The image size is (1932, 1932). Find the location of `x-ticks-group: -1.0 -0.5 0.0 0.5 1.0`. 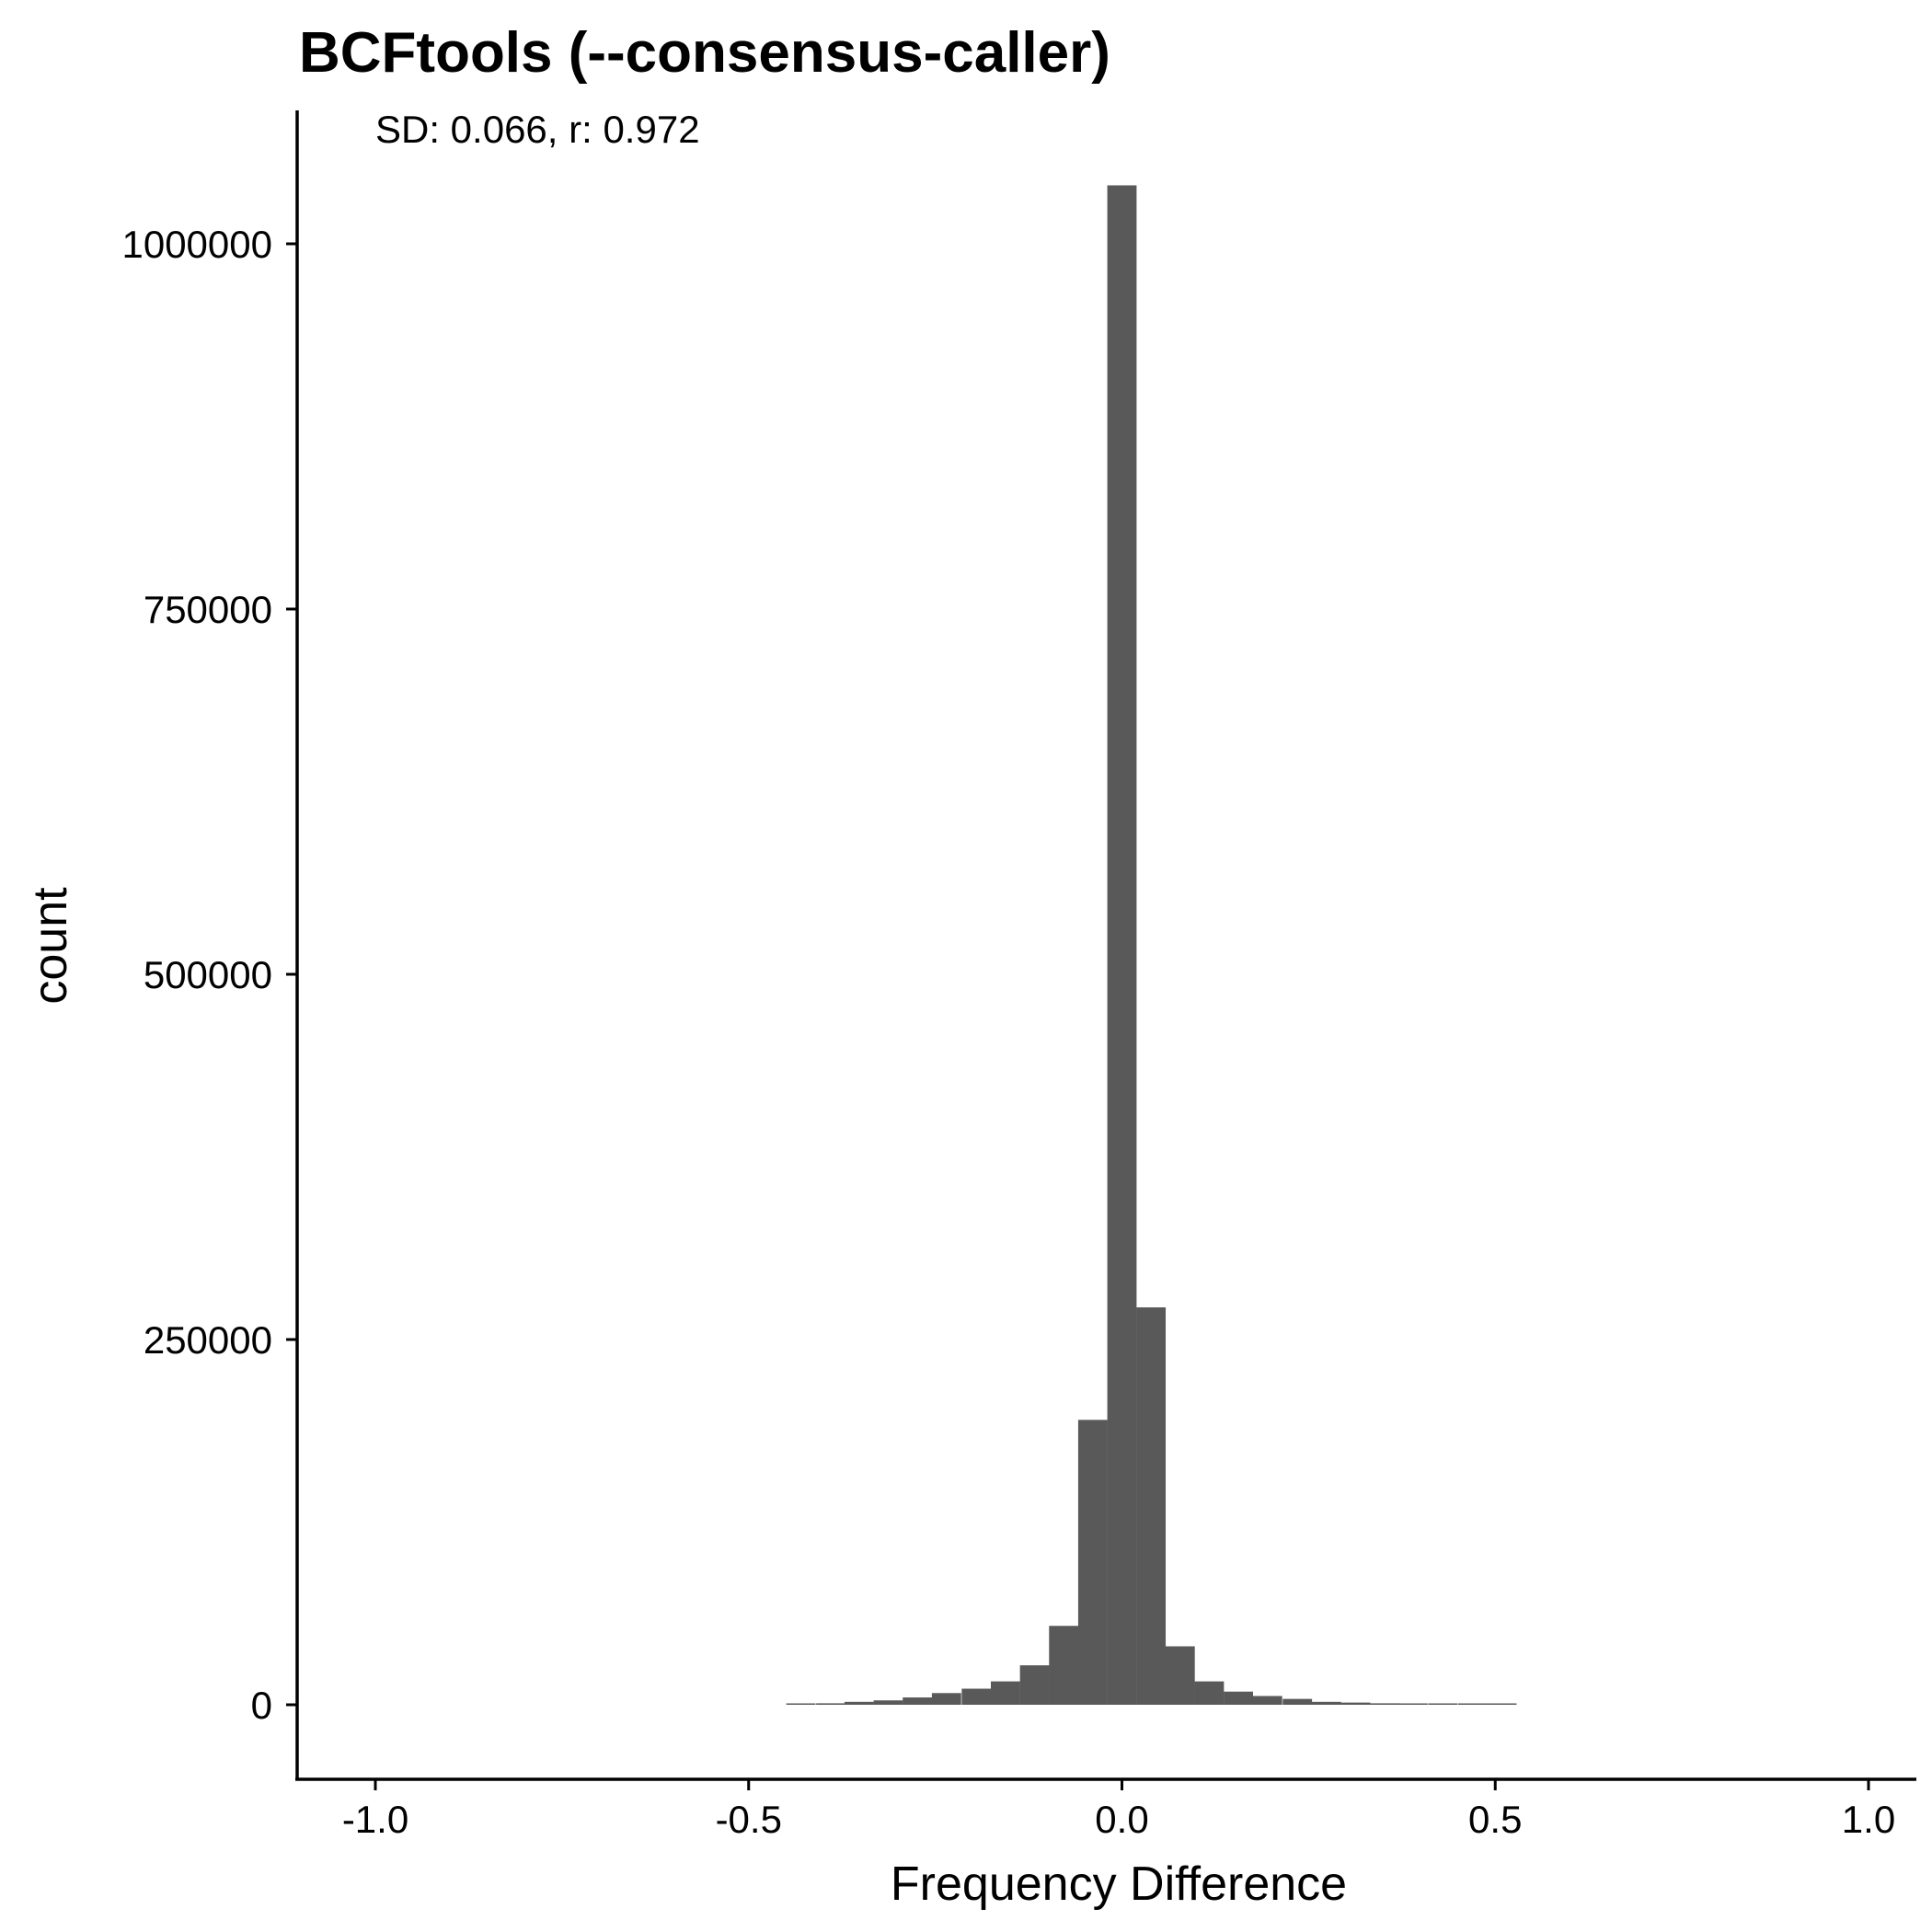

x-ticks-group: -1.0 -0.5 0.0 0.5 1.0 is located at coordinates (1118, 1810).